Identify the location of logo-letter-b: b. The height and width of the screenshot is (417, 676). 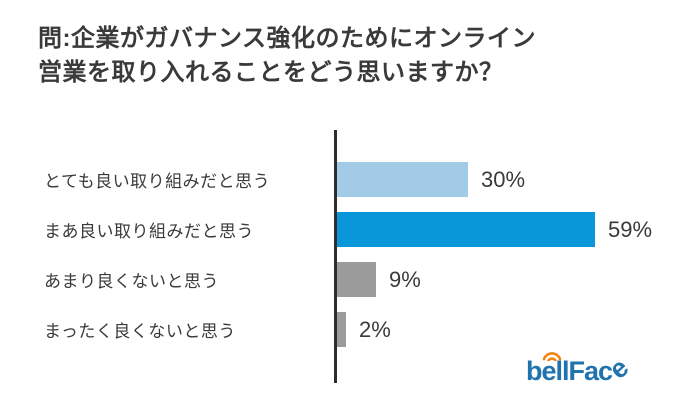
(534, 371).